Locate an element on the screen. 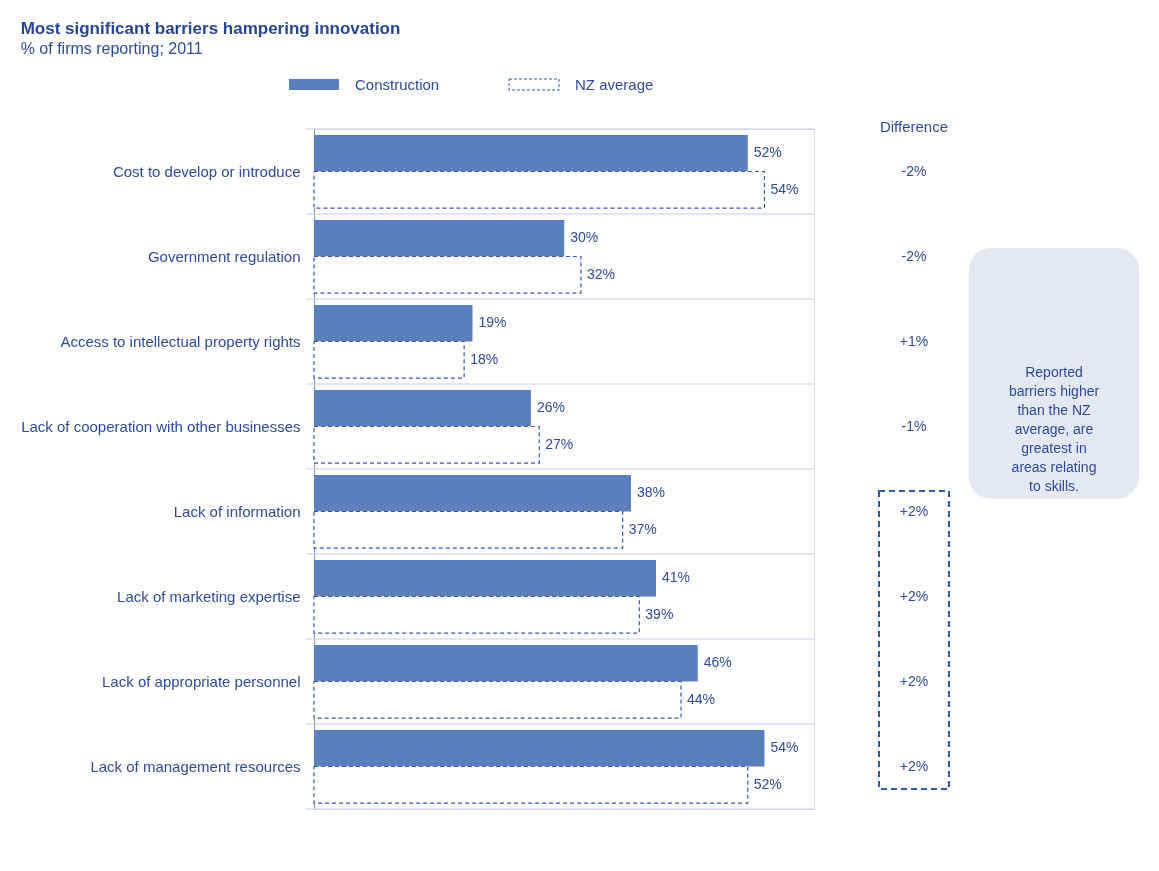  text: +1% is located at coordinates (914, 340).